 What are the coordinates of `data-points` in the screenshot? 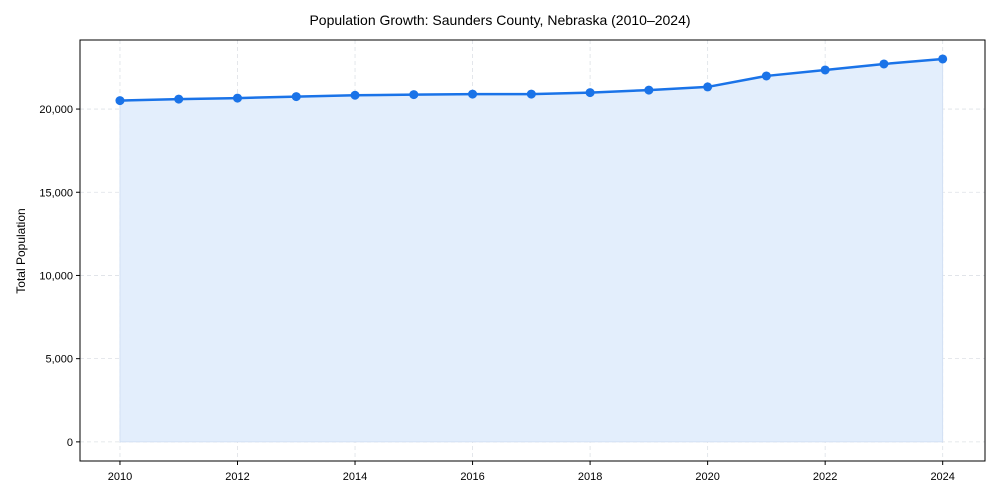 It's located at (531, 80).